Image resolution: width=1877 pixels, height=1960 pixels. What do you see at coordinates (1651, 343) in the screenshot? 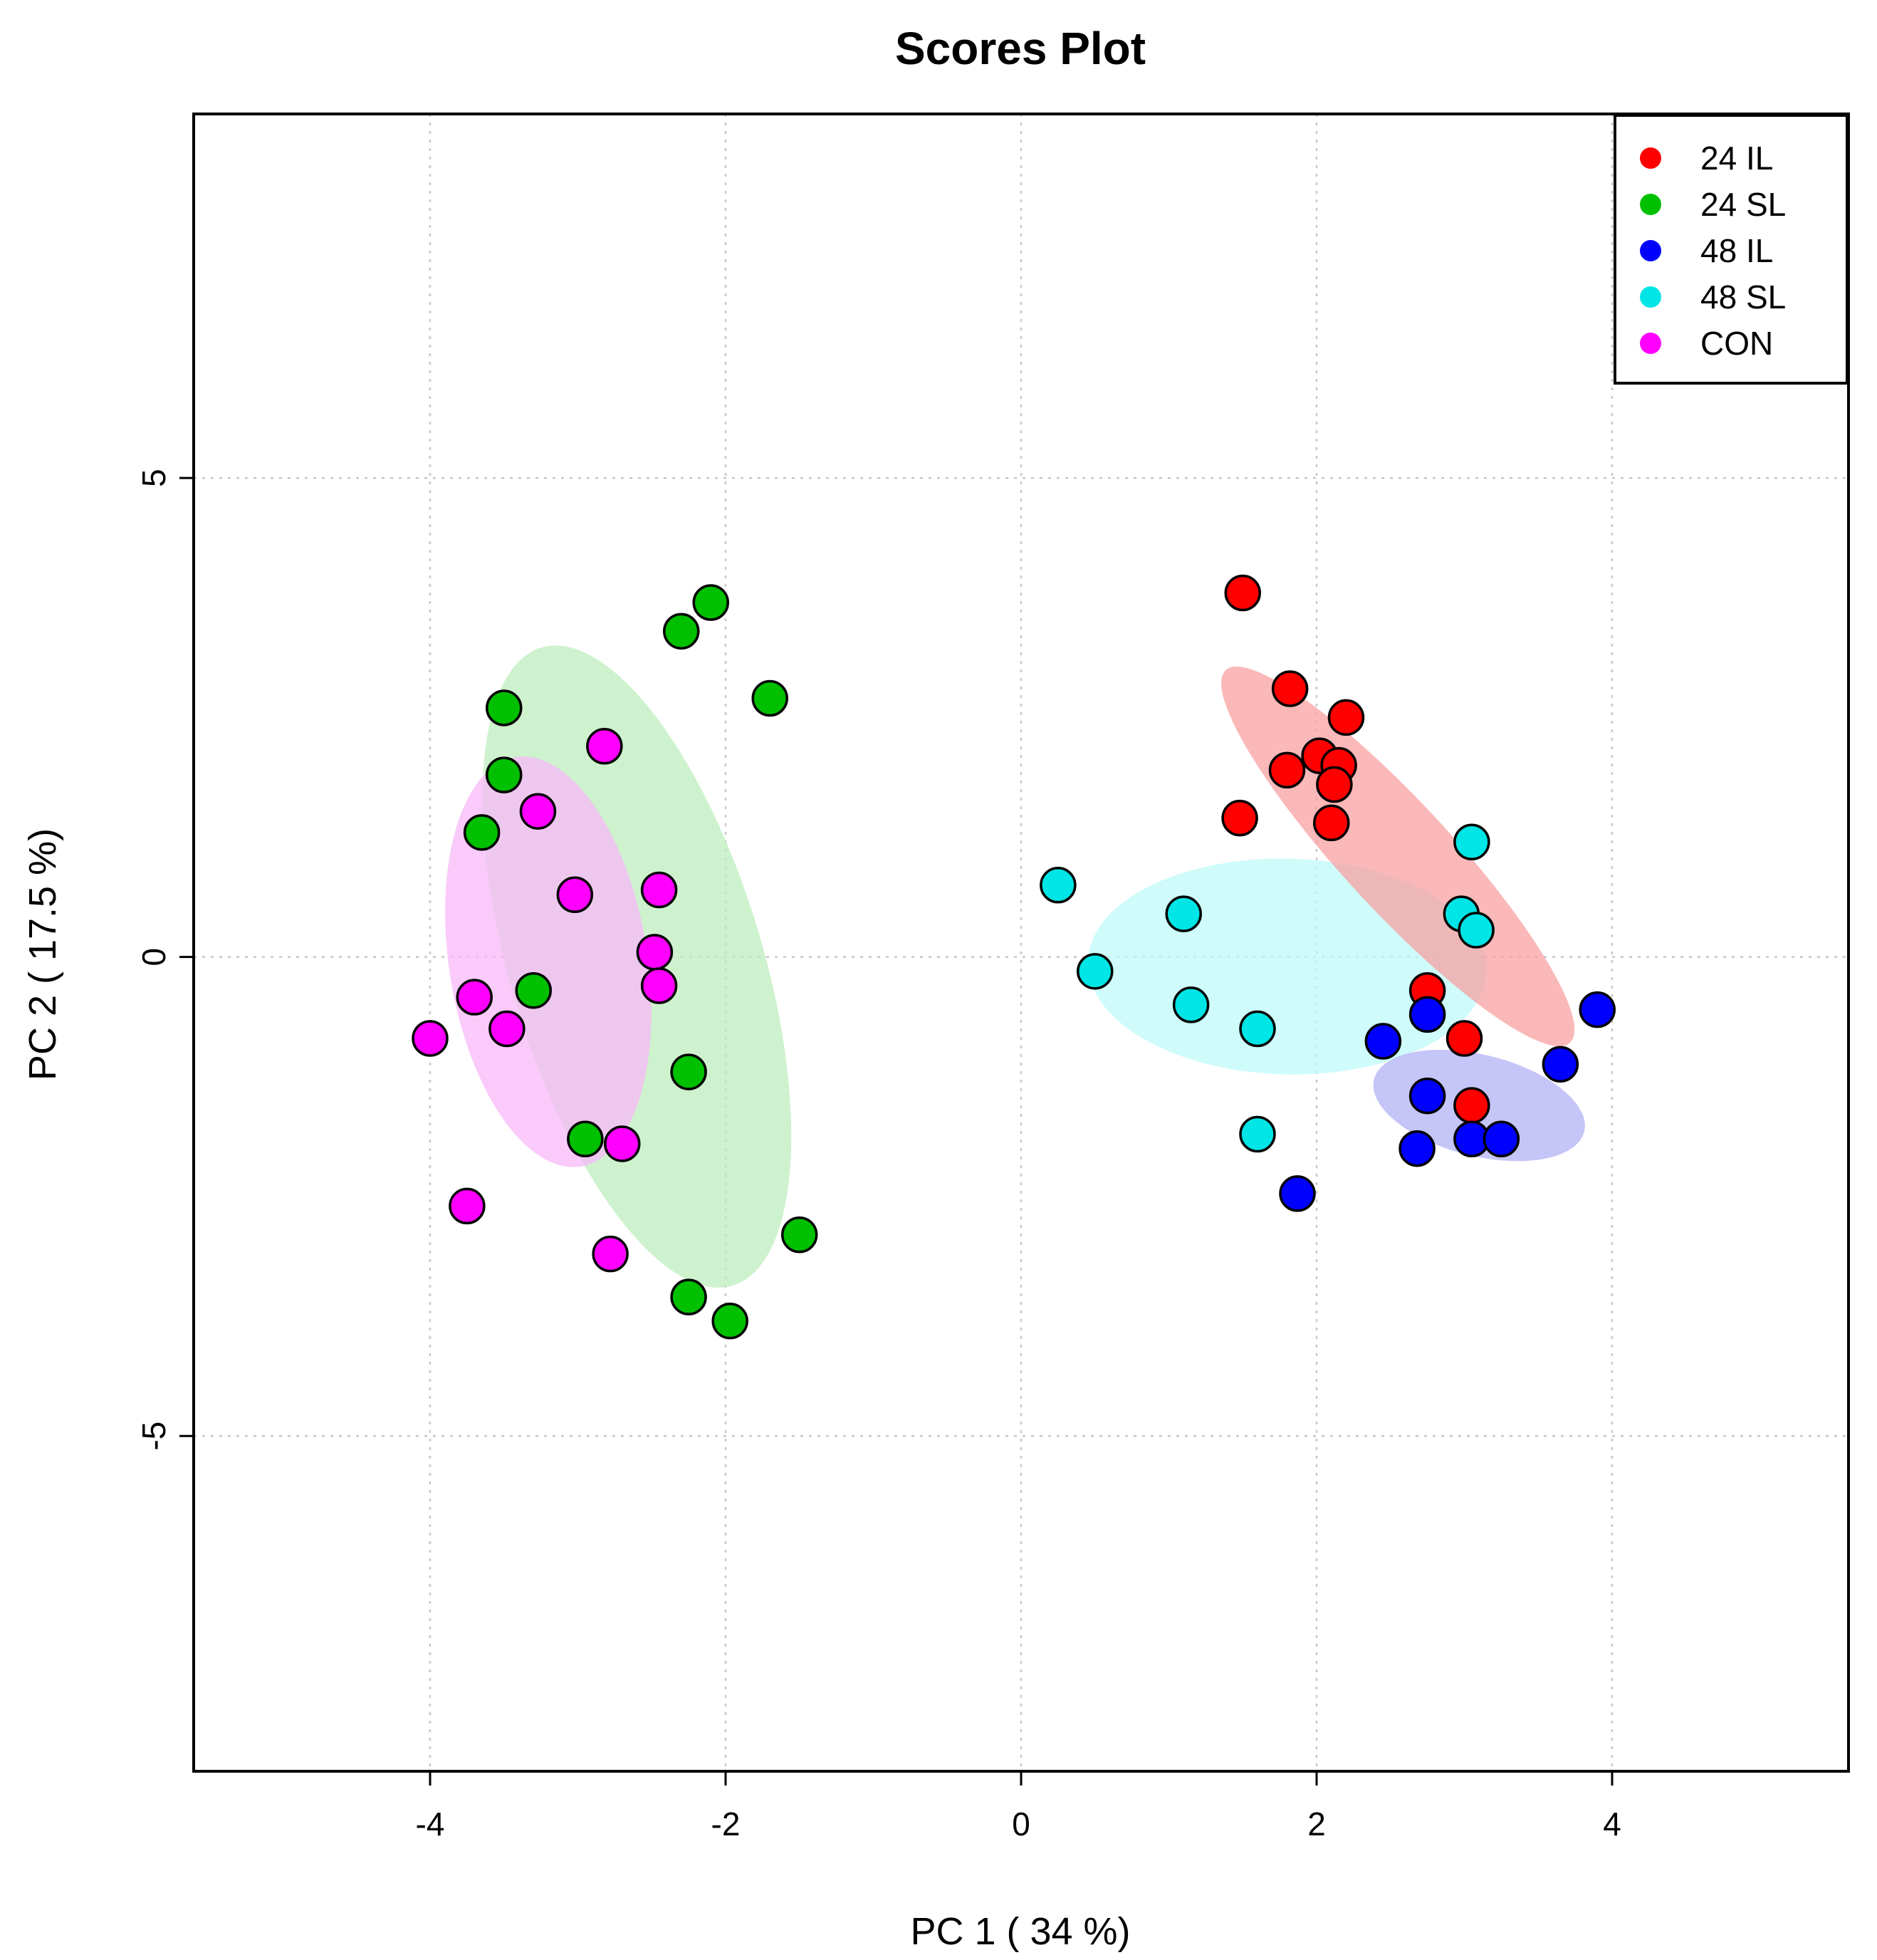
I see `legend-marker-con` at bounding box center [1651, 343].